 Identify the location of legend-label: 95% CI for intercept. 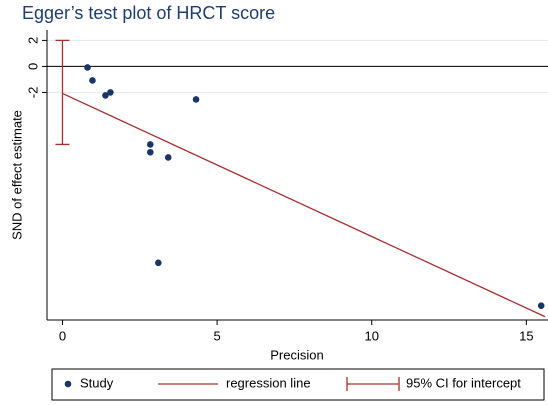
(463, 382).